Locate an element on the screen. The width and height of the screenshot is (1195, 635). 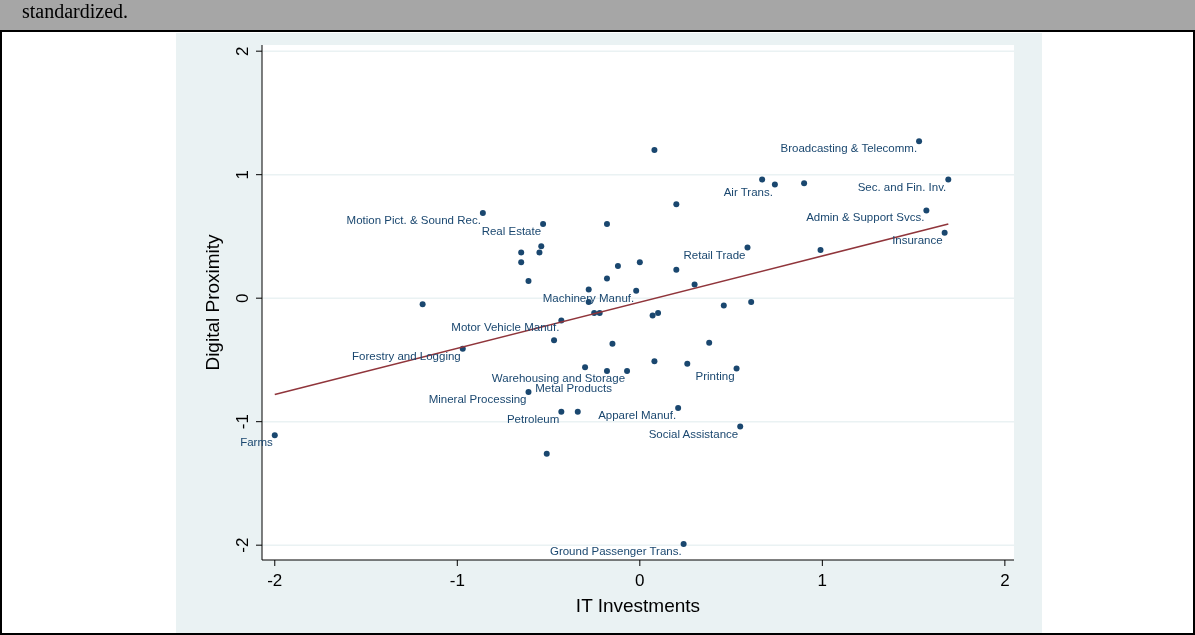
y-tick-label: -1 is located at coordinates (242, 422).